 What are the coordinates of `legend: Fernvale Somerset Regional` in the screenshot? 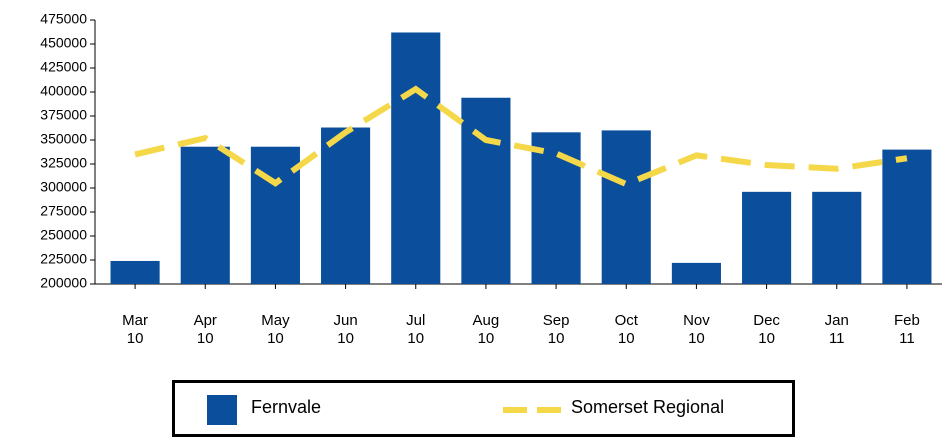 It's located at (483, 408).